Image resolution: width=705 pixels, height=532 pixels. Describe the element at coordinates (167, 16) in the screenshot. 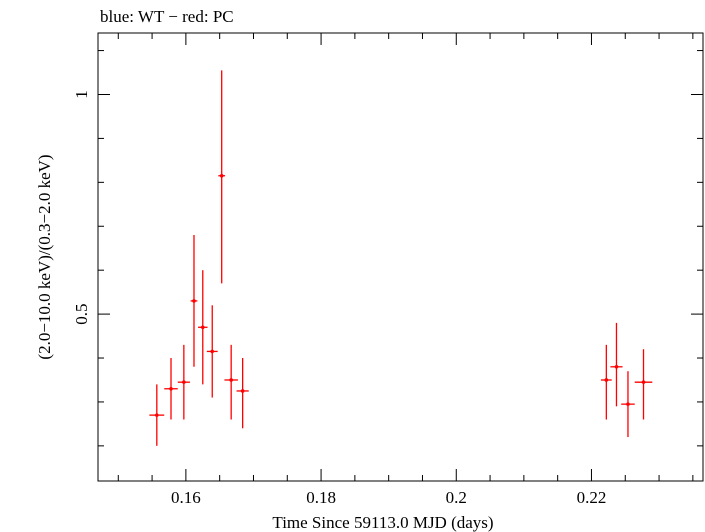

I see `chart-title: blue: WT − red: PC` at that location.